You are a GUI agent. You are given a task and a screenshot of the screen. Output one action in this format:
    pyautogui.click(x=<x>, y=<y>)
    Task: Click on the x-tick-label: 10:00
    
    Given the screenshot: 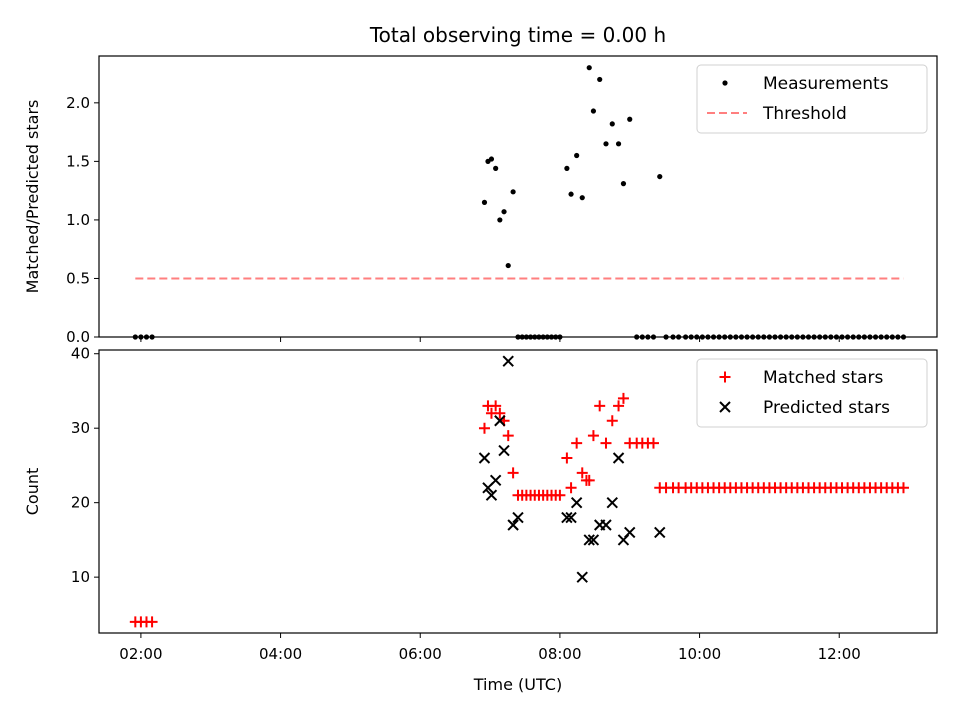 What is the action you would take?
    pyautogui.click(x=699, y=654)
    